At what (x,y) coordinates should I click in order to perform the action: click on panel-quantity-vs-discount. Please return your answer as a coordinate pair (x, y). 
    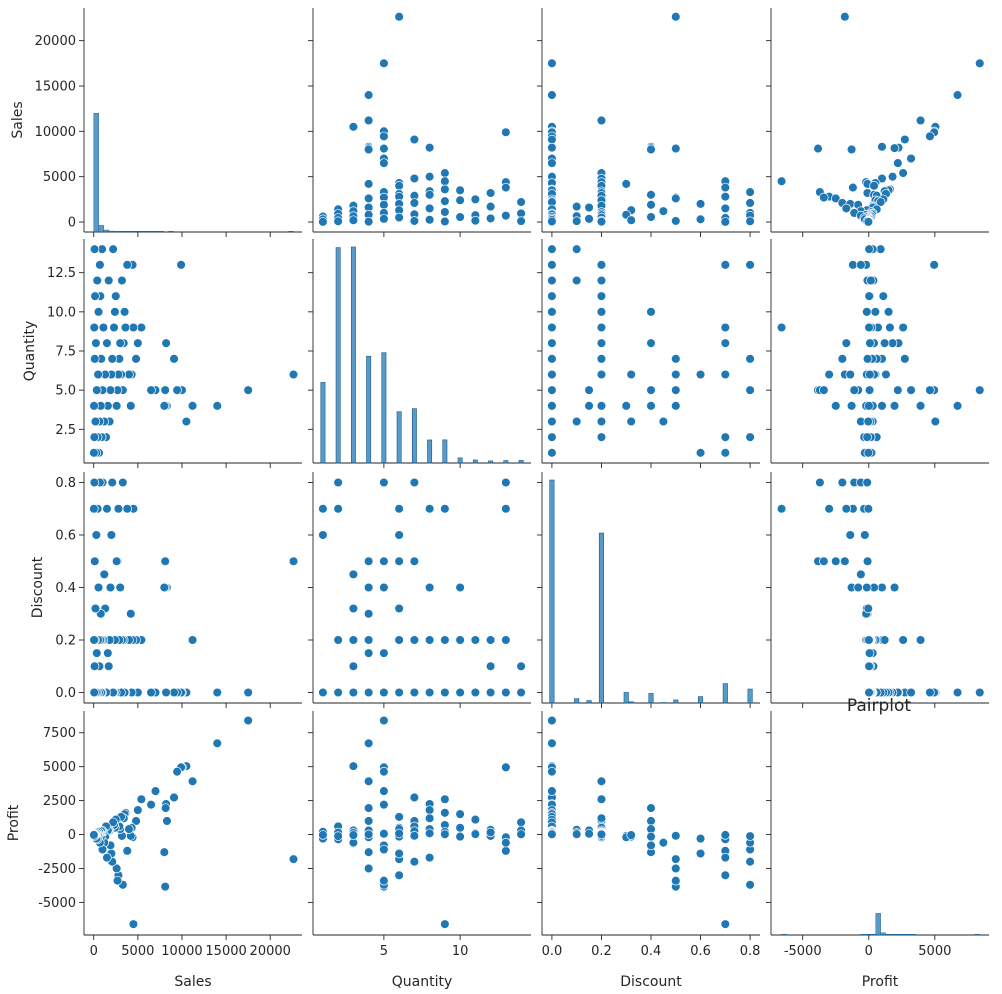
    Looking at the image, I should click on (648, 353).